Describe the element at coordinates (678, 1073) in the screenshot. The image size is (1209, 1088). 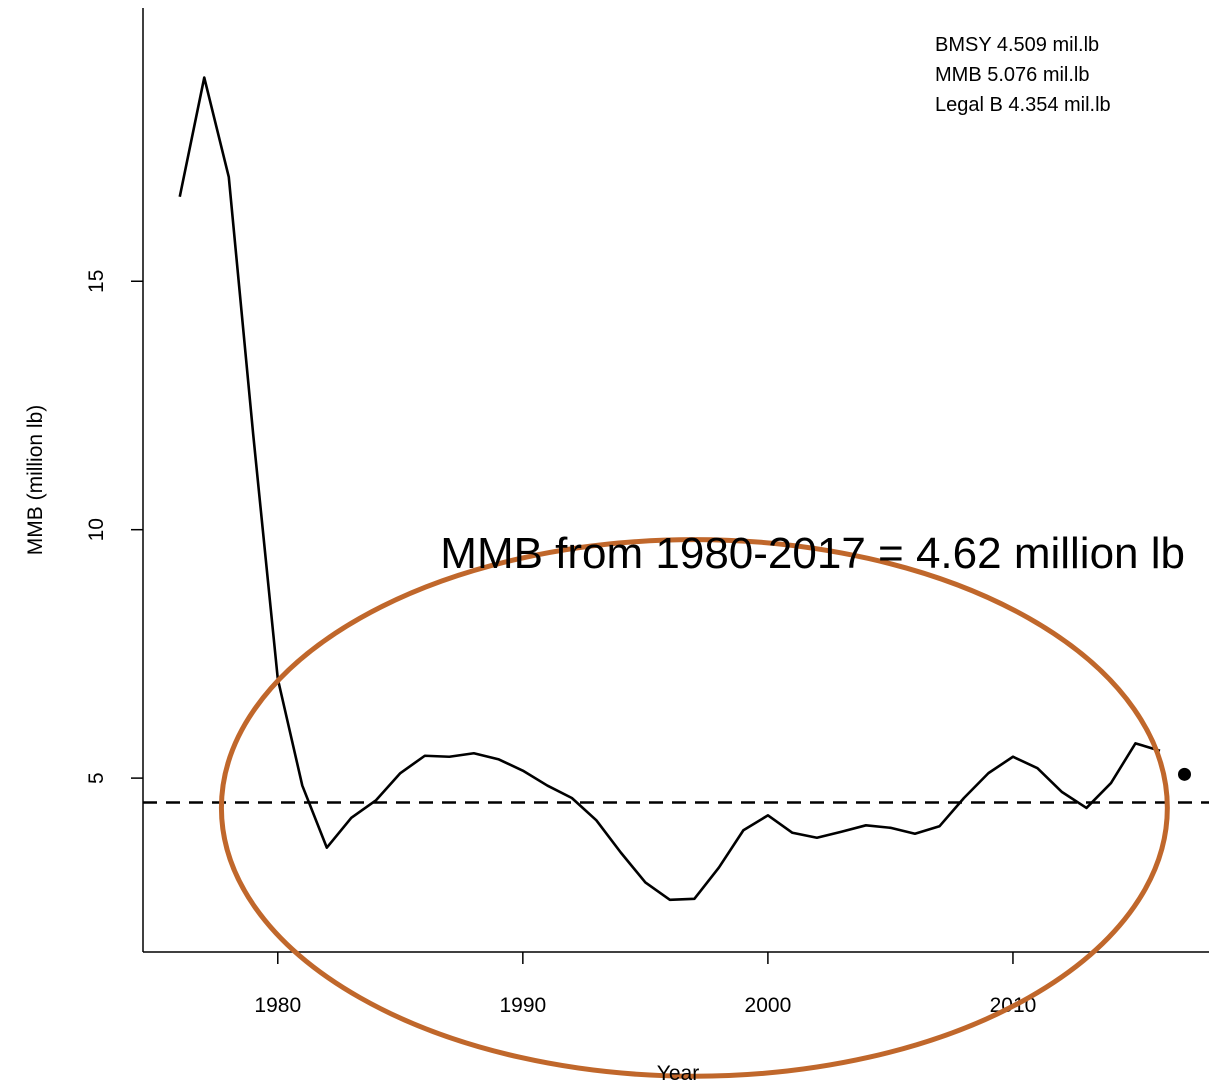
I see `x-axis-title: Year` at that location.